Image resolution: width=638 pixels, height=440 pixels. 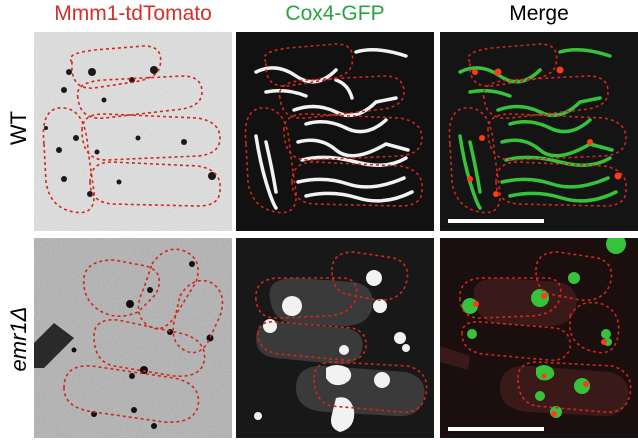 What do you see at coordinates (335, 13) in the screenshot?
I see `column-title-cox4: Cox4-GFP` at bounding box center [335, 13].